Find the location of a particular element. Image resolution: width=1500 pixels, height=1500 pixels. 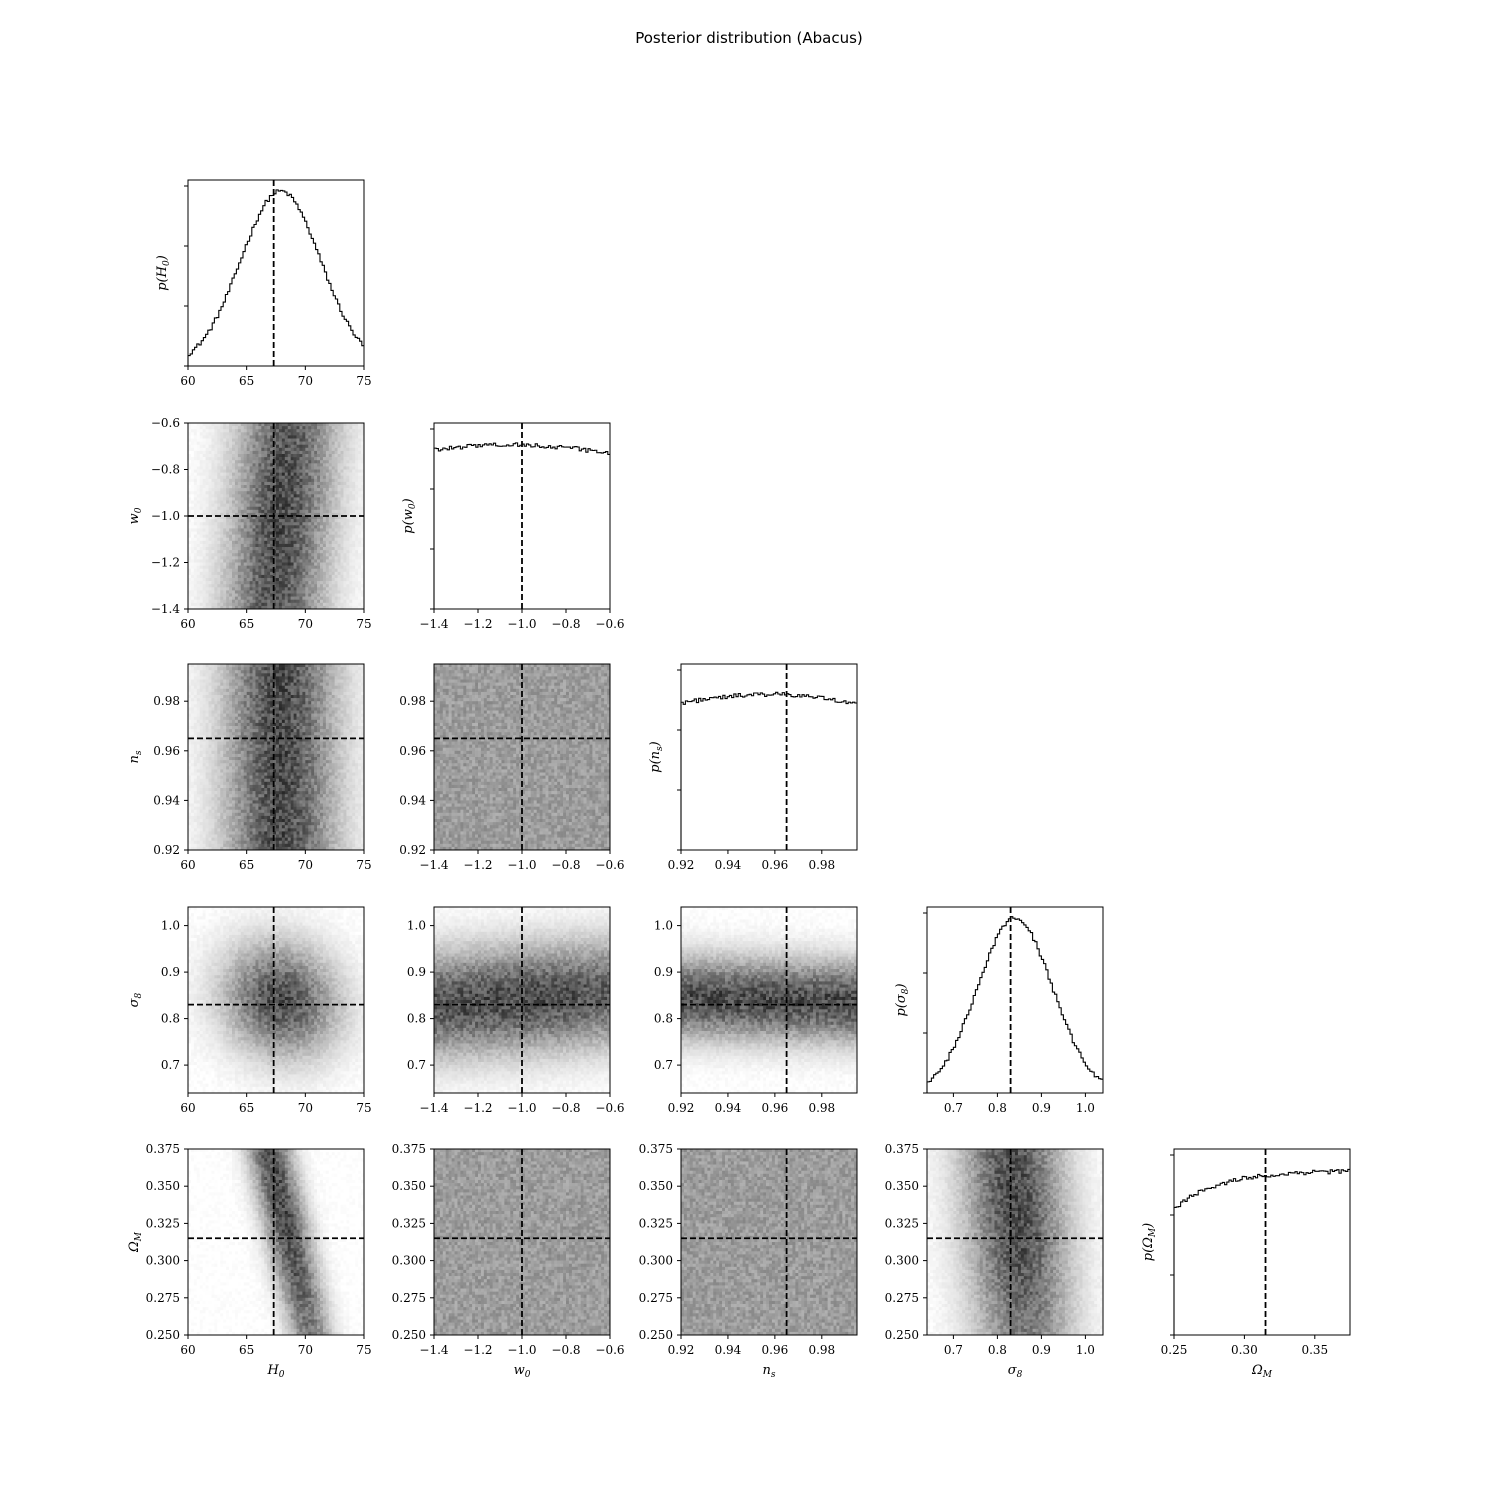

y-tick-label: 0.92 is located at coordinates (412, 850).